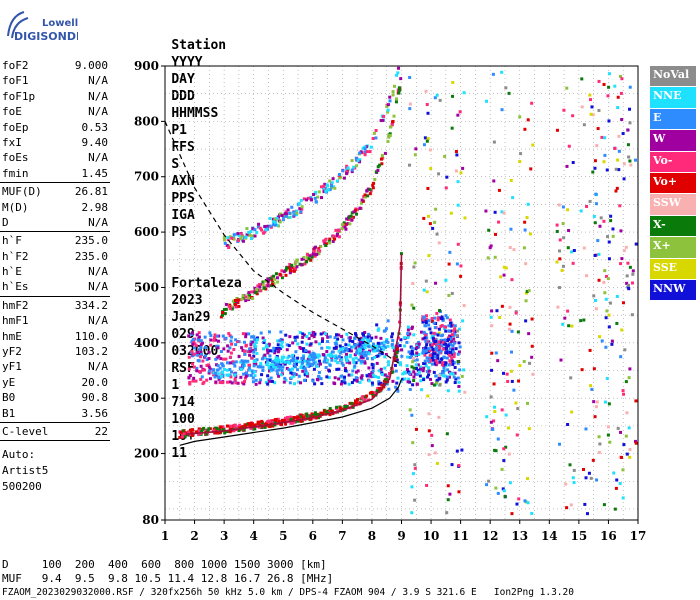  What do you see at coordinates (55, 127) in the screenshot?
I see `param-row: foEp 0.53` at bounding box center [55, 127].